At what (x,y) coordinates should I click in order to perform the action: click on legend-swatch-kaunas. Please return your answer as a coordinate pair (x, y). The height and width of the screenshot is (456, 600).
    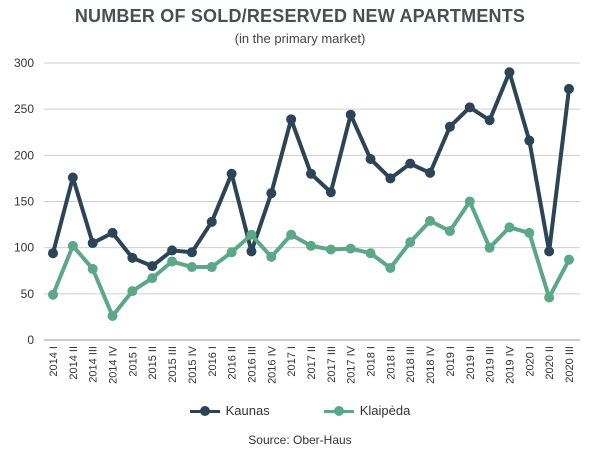
    Looking at the image, I should click on (204, 411).